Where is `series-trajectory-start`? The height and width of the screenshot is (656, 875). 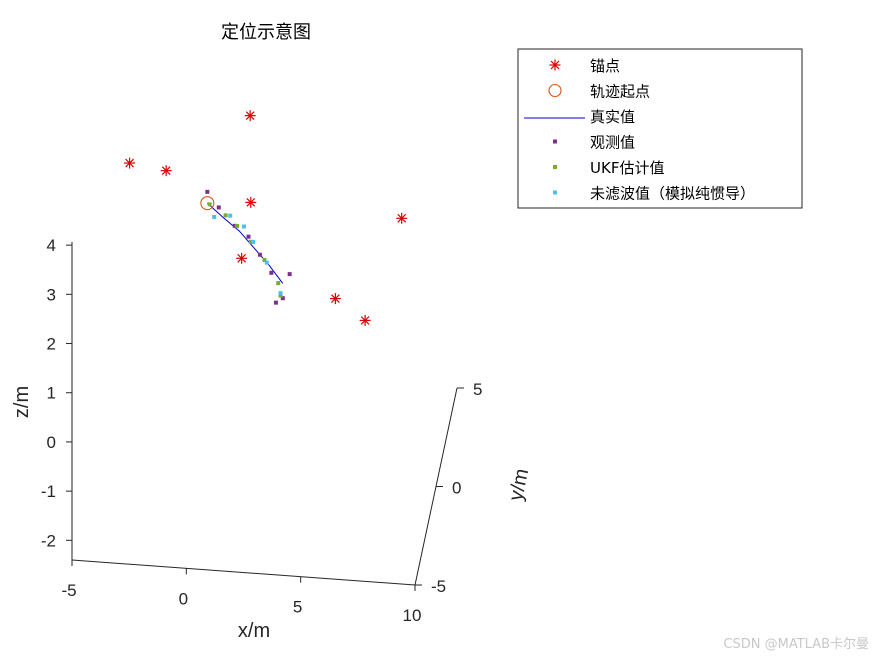 series-trajectory-start is located at coordinates (207, 203).